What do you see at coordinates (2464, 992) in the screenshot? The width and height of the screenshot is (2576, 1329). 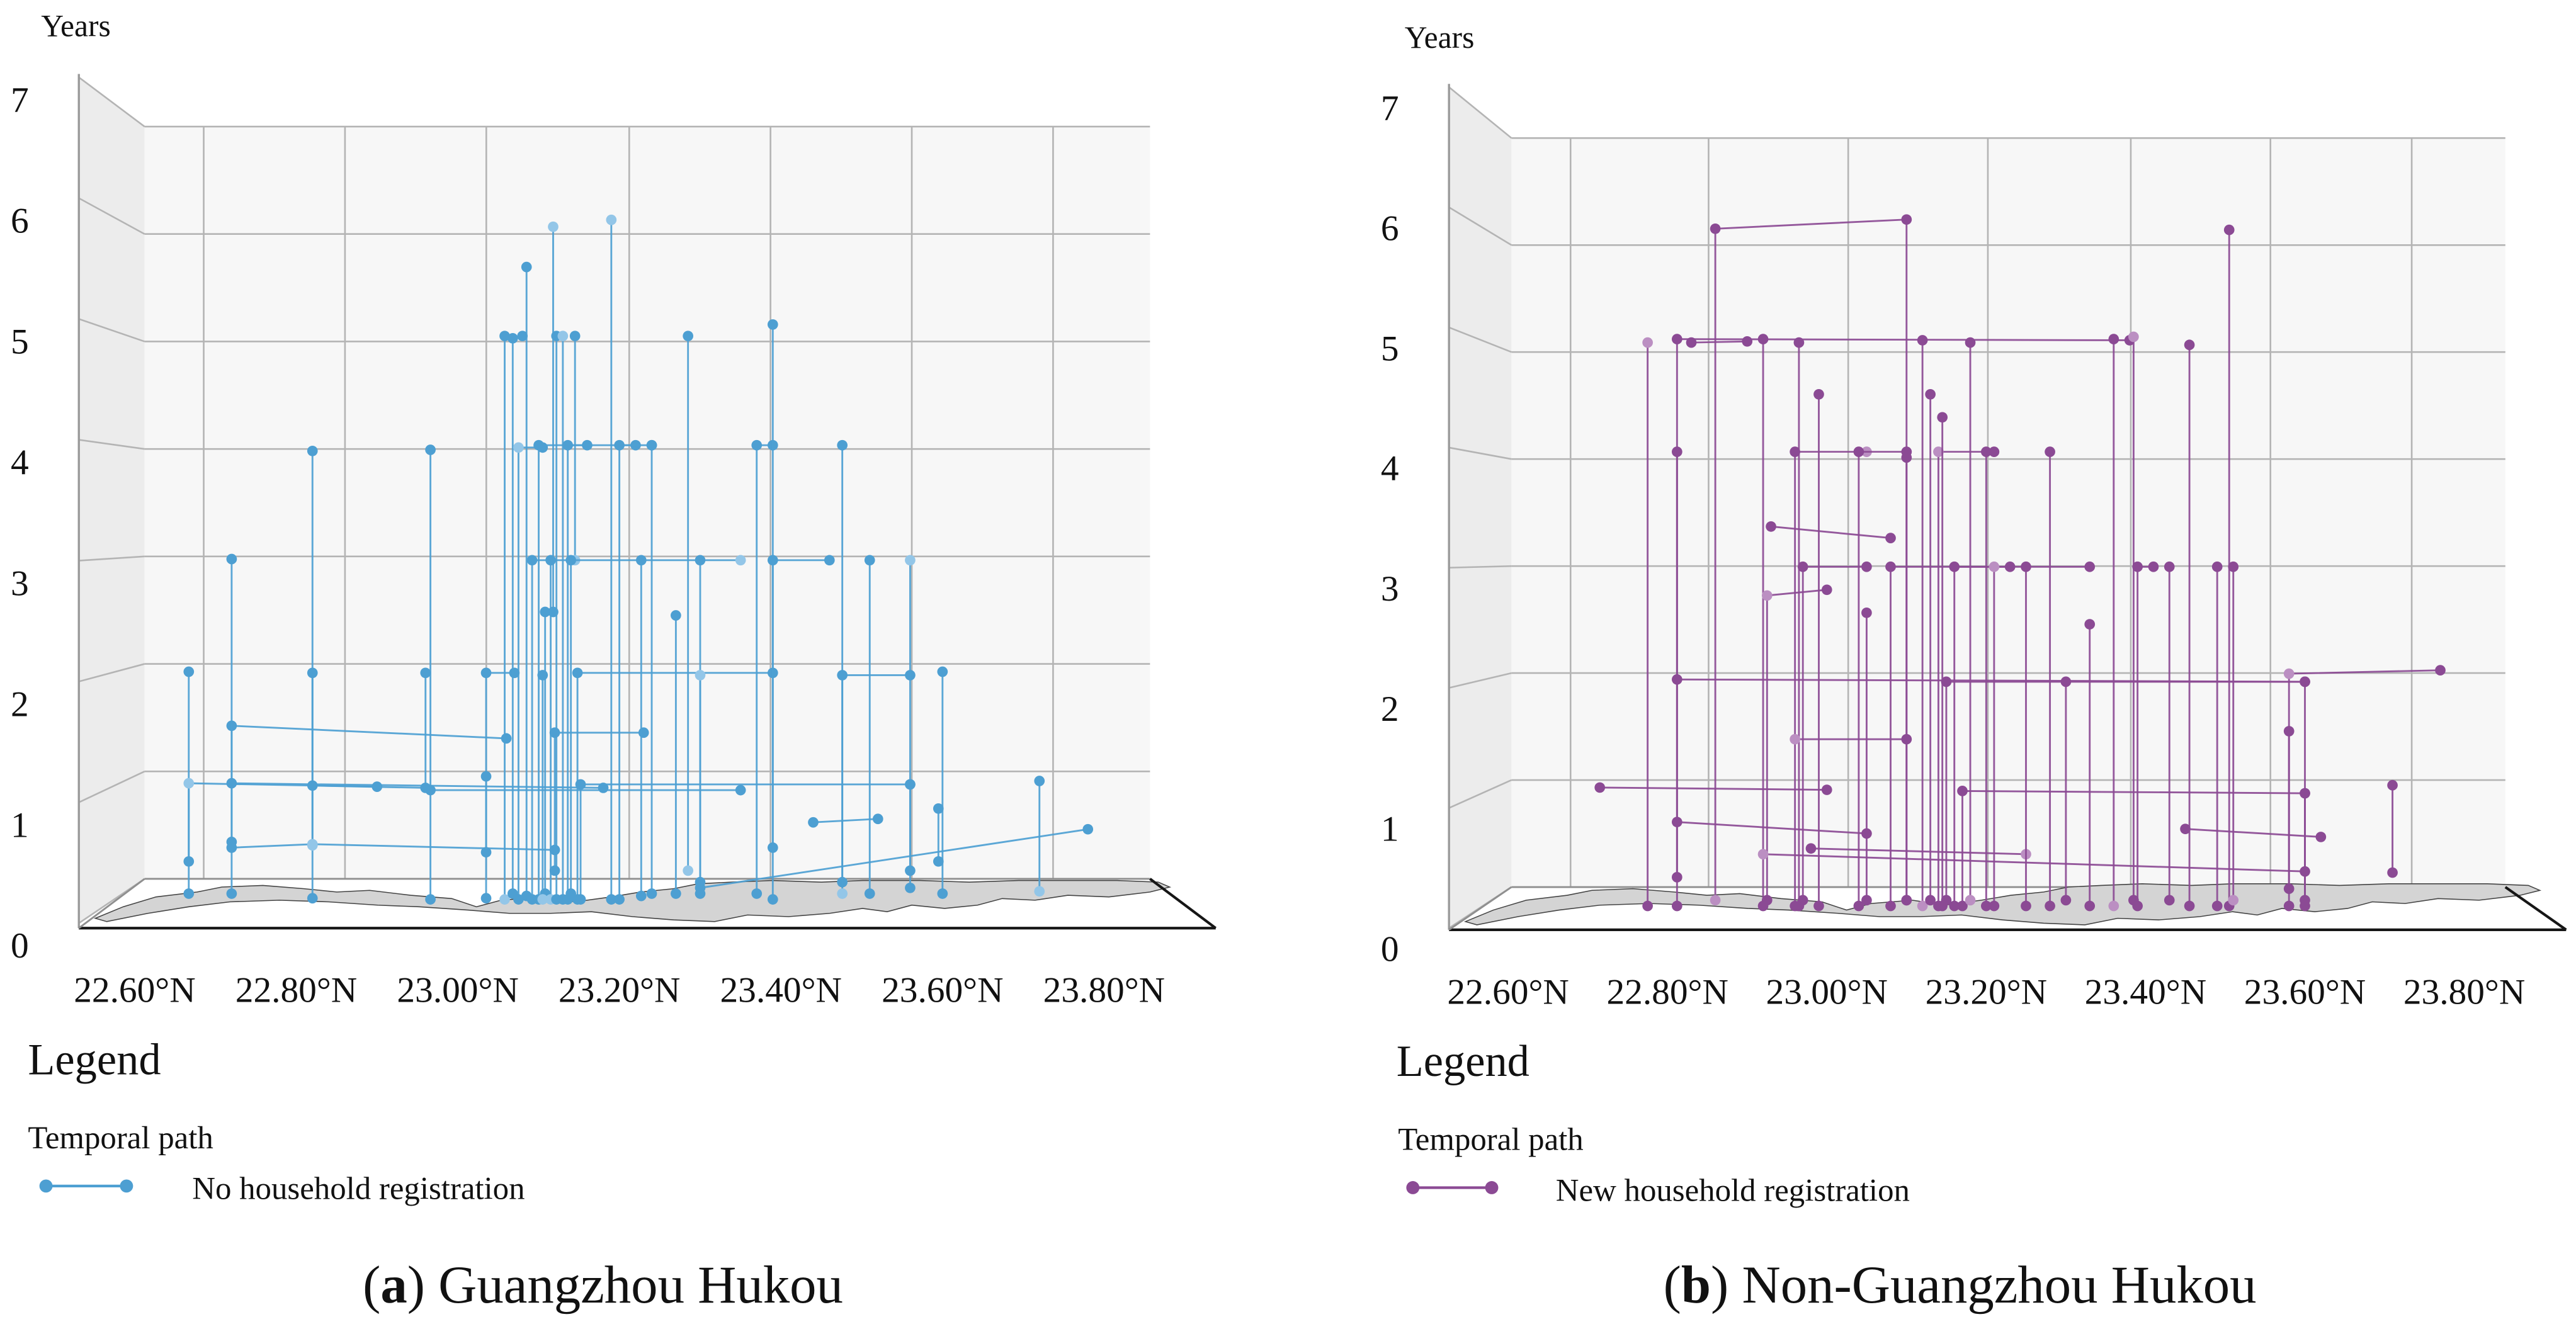 I see `x-tick-label: 23.80°N` at bounding box center [2464, 992].